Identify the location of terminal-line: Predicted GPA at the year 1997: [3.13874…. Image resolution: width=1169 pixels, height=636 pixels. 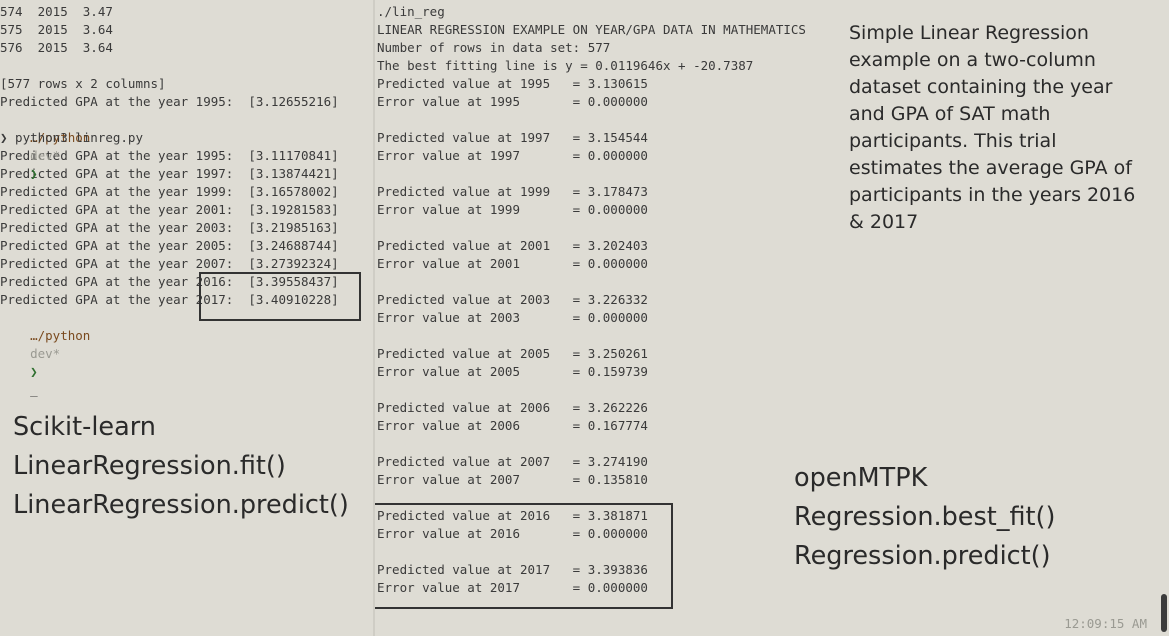
(169, 173).